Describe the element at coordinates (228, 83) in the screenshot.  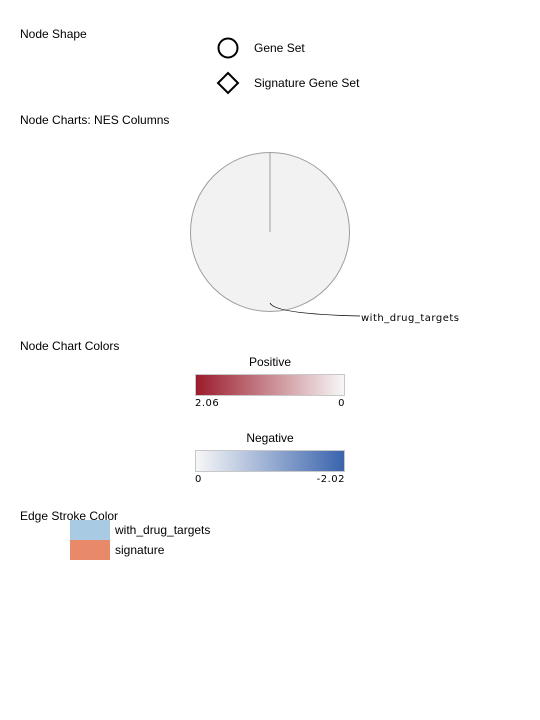
I see `diamond-icon` at that location.